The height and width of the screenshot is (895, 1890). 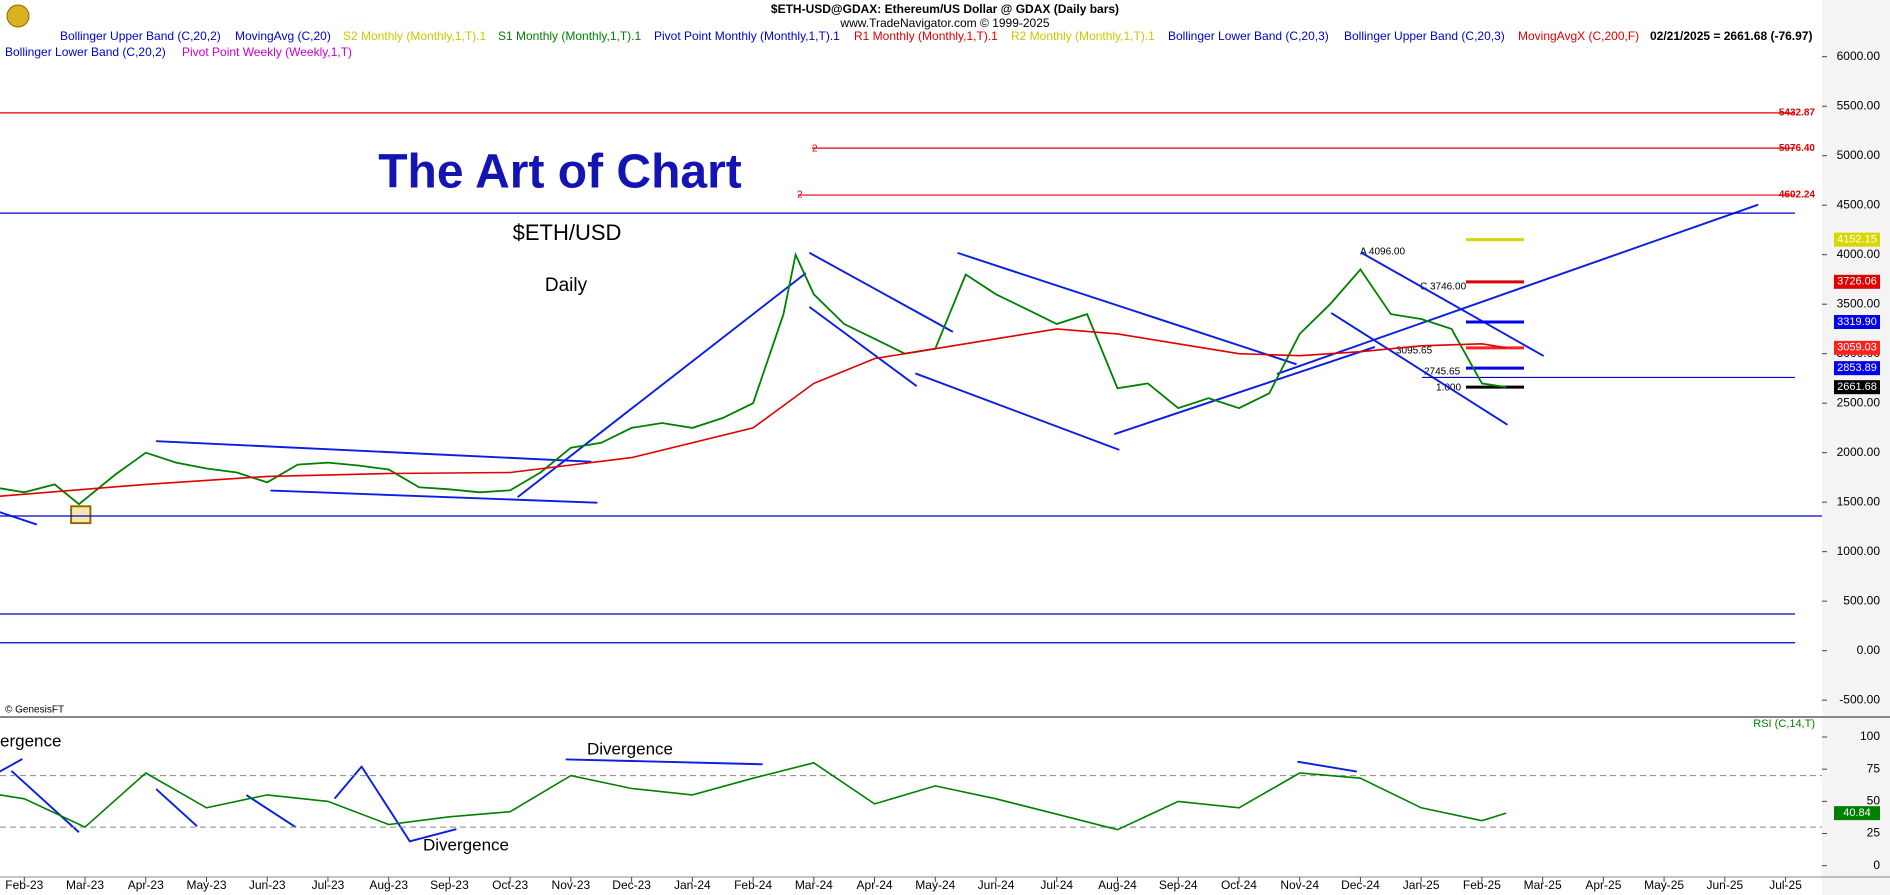 I want to click on x-tick-label: May-25, so click(x=1664, y=885).